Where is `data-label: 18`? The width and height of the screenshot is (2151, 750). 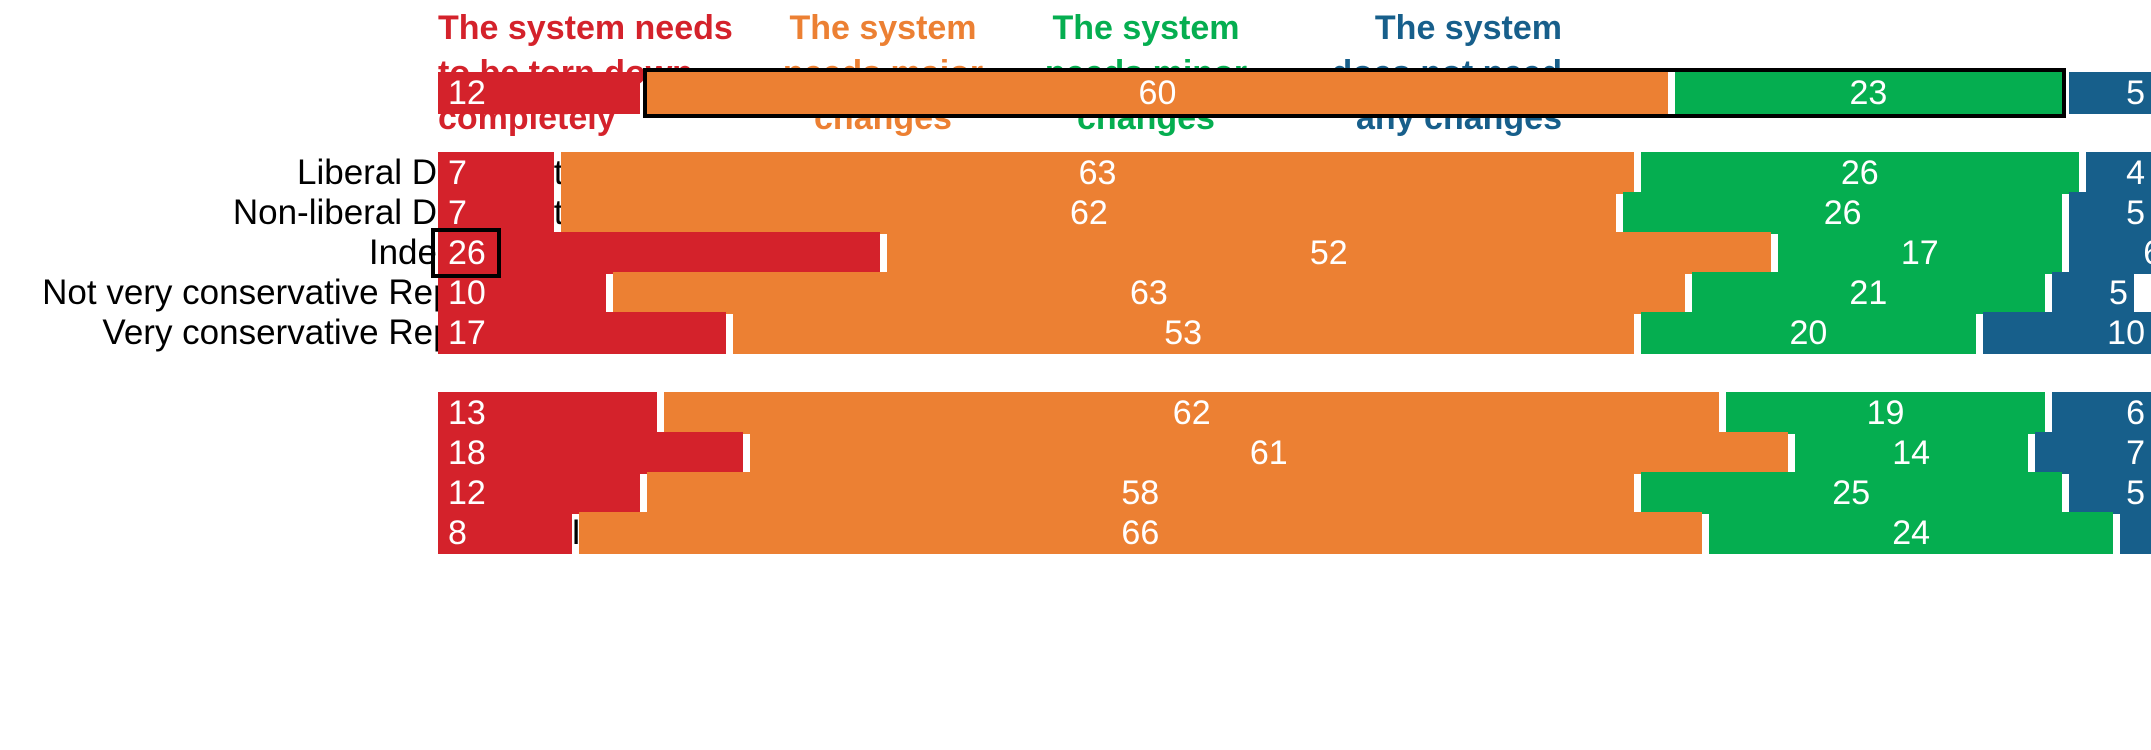
data-label: 18 is located at coordinates (467, 452).